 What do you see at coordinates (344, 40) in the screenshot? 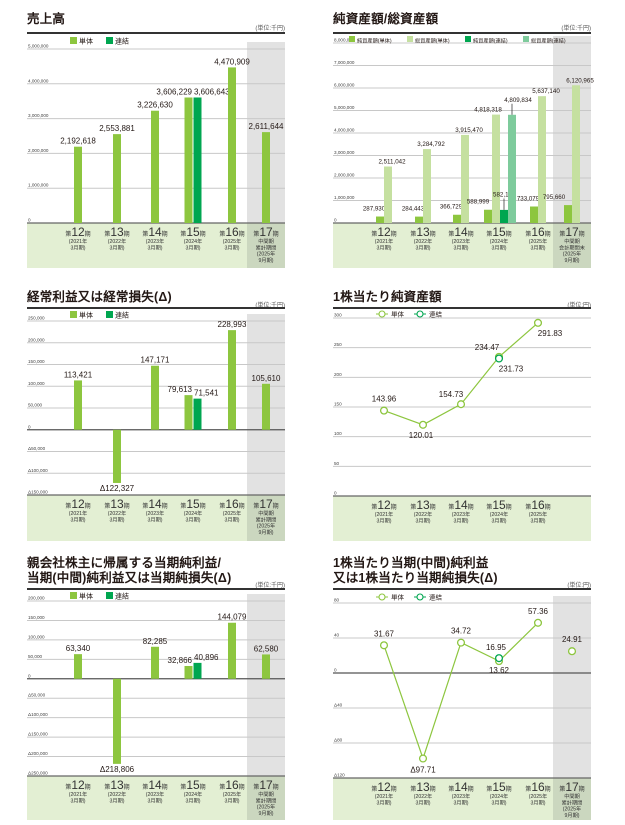
I see `y-tick-label: 8,000,000` at bounding box center [344, 40].